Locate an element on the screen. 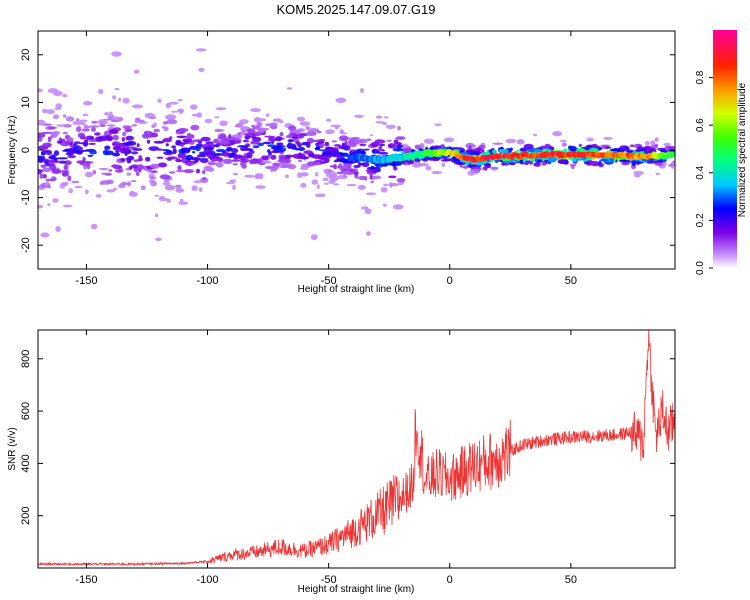  heatmap-y-tick-label: 20 is located at coordinates (26, 55).